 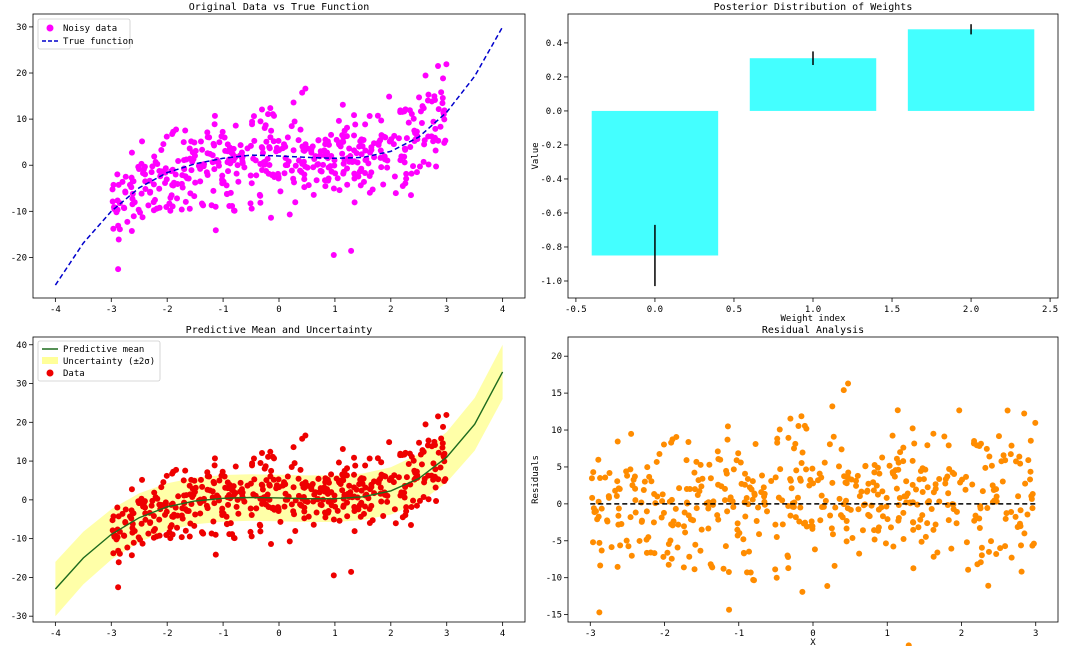 I want to click on x-tick-label: 1.5, so click(x=892, y=310).